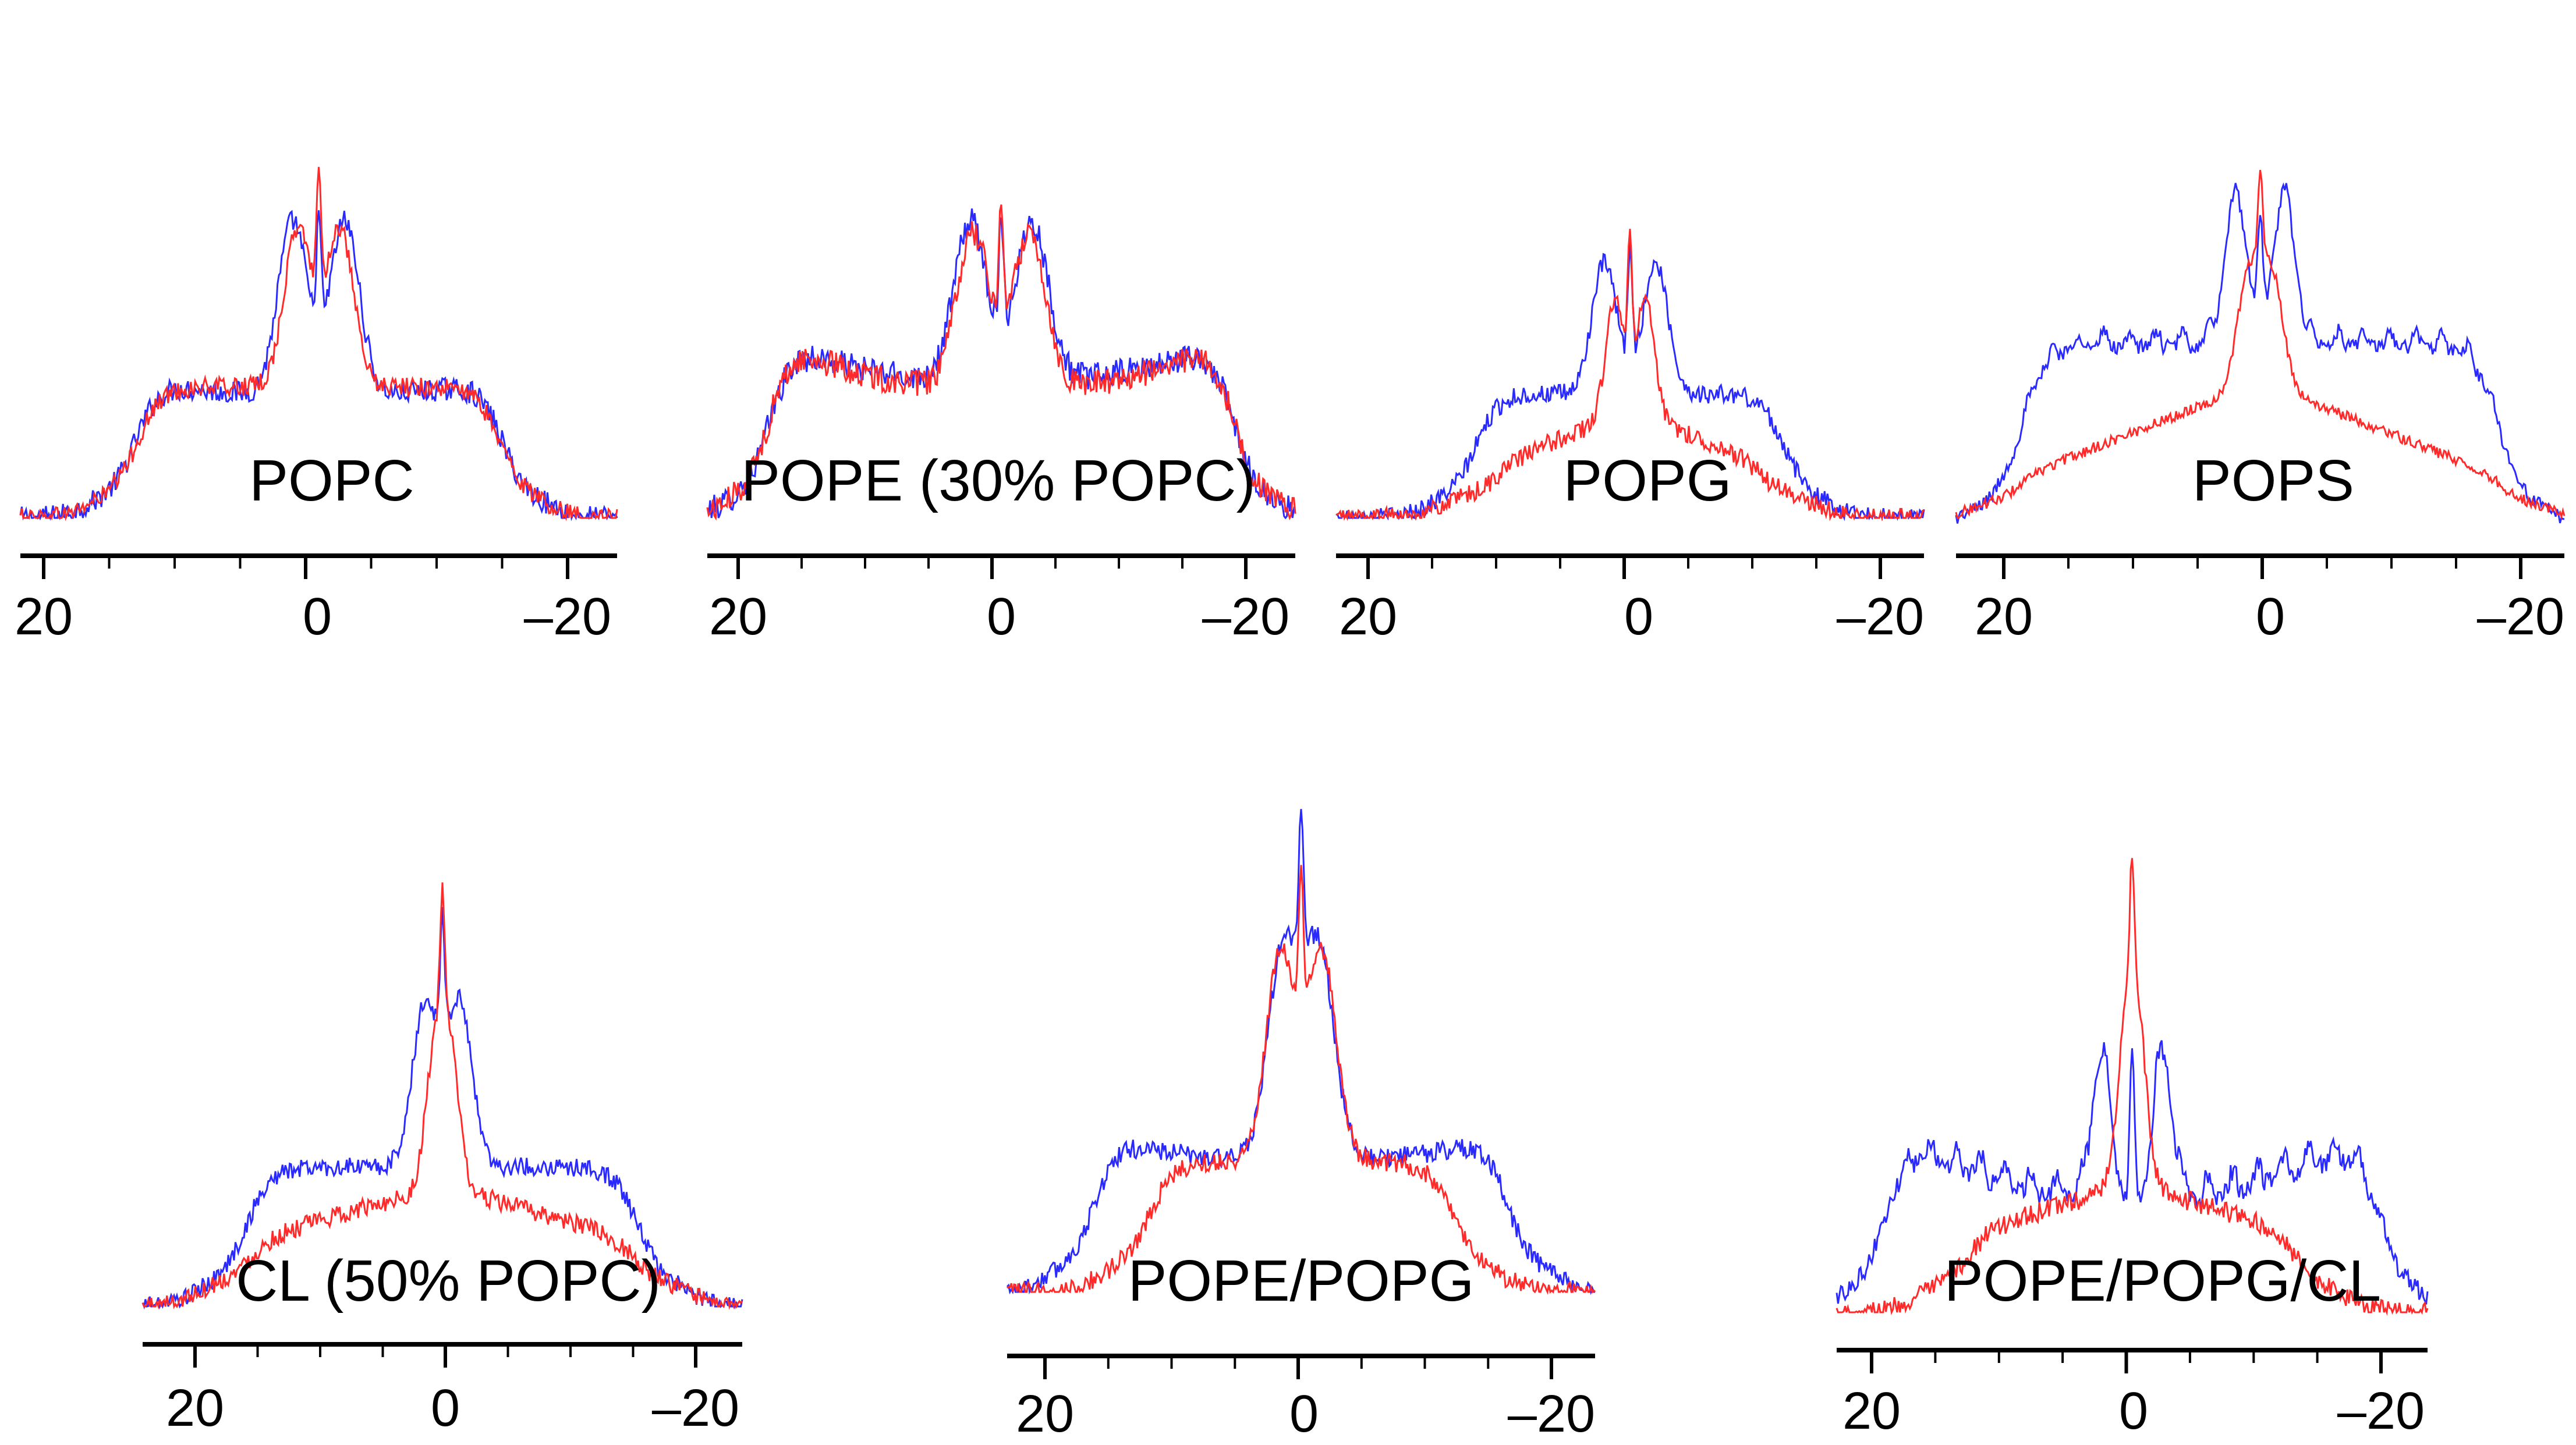  I want to click on panel-cl: CL (50% POPC) 20 0 –20, so click(442, 1159).